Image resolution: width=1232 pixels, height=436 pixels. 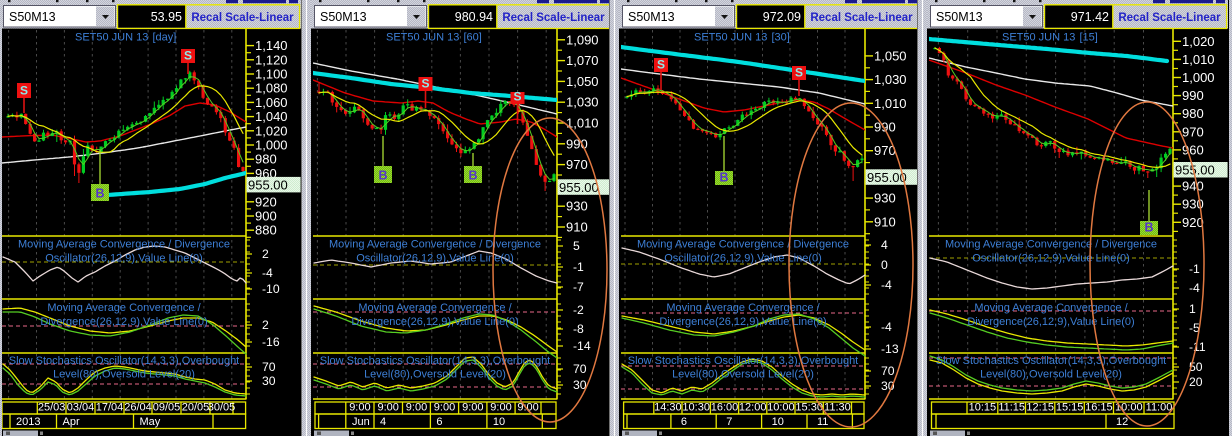 I want to click on svg-text: 10, so click(x=778, y=422).